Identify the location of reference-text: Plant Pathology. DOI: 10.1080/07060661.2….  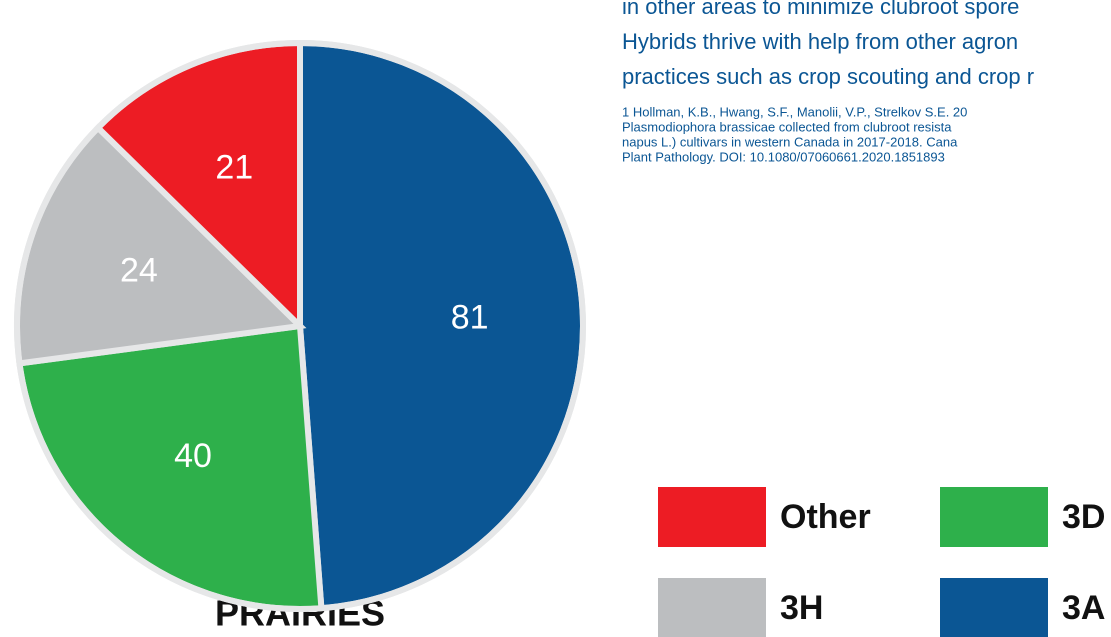
(783, 156).